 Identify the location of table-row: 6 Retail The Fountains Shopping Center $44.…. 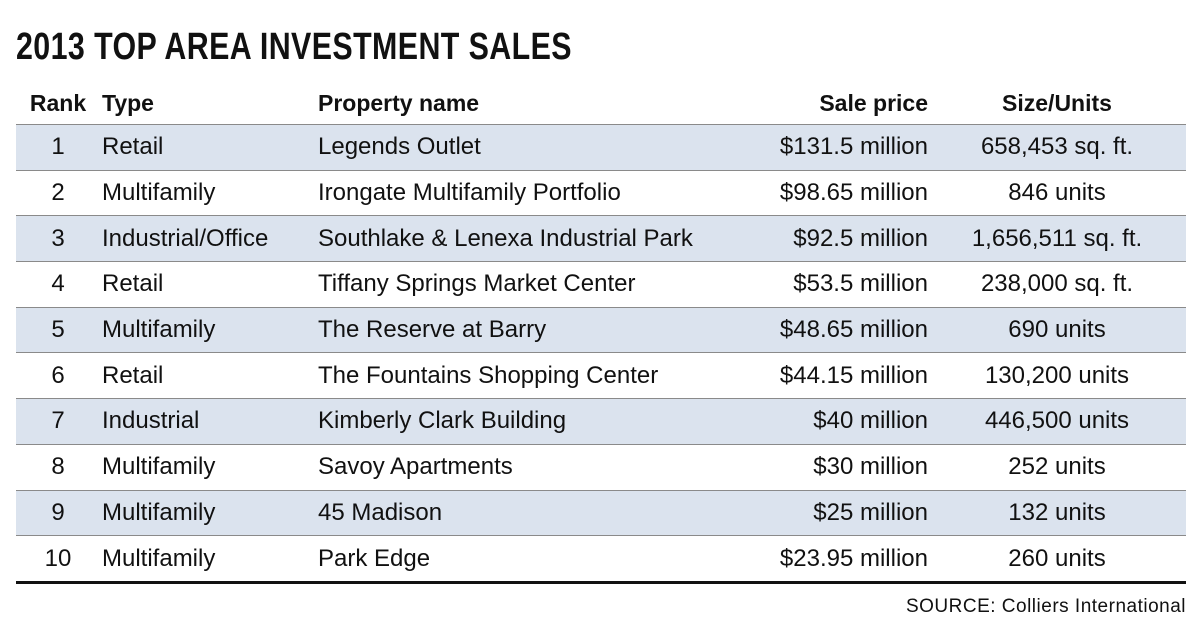
(601, 376).